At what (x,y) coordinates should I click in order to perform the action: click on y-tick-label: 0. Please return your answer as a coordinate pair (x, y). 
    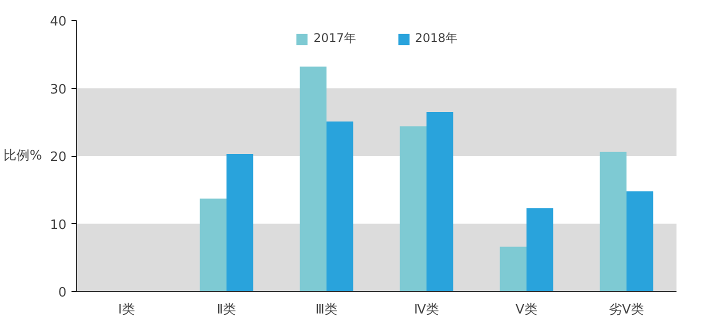
    Looking at the image, I should click on (62, 293).